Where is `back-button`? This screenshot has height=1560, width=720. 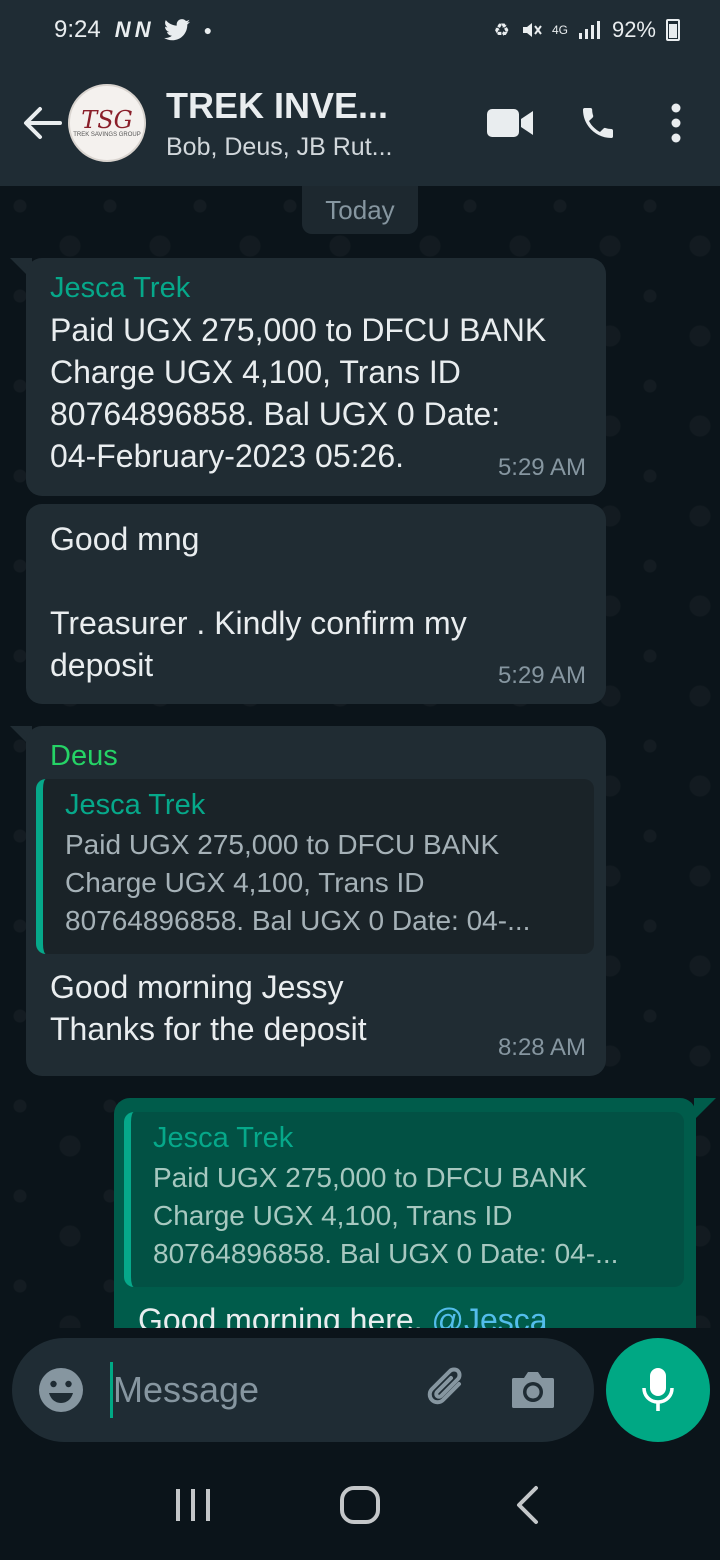 back-button is located at coordinates (527, 1505).